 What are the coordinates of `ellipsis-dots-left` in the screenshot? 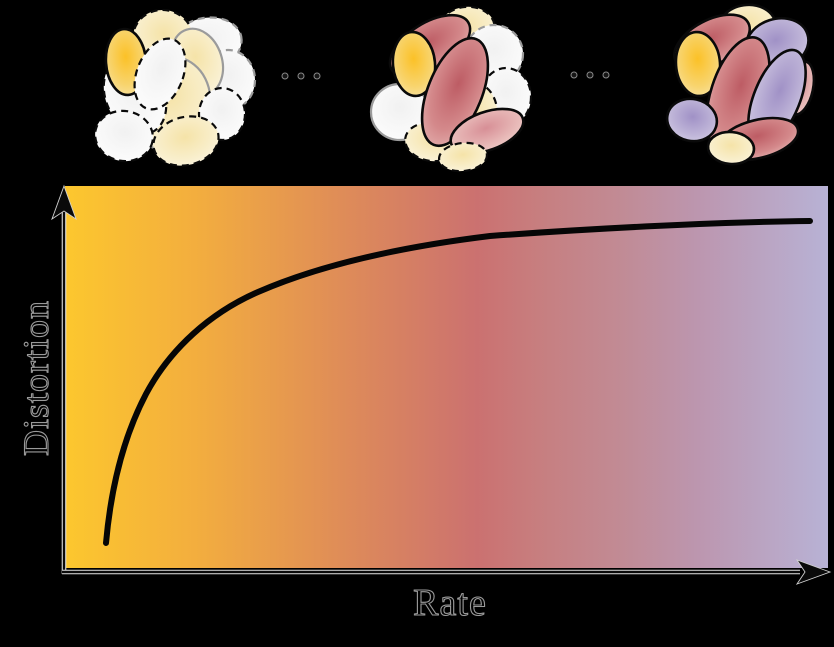 It's located at (301, 76).